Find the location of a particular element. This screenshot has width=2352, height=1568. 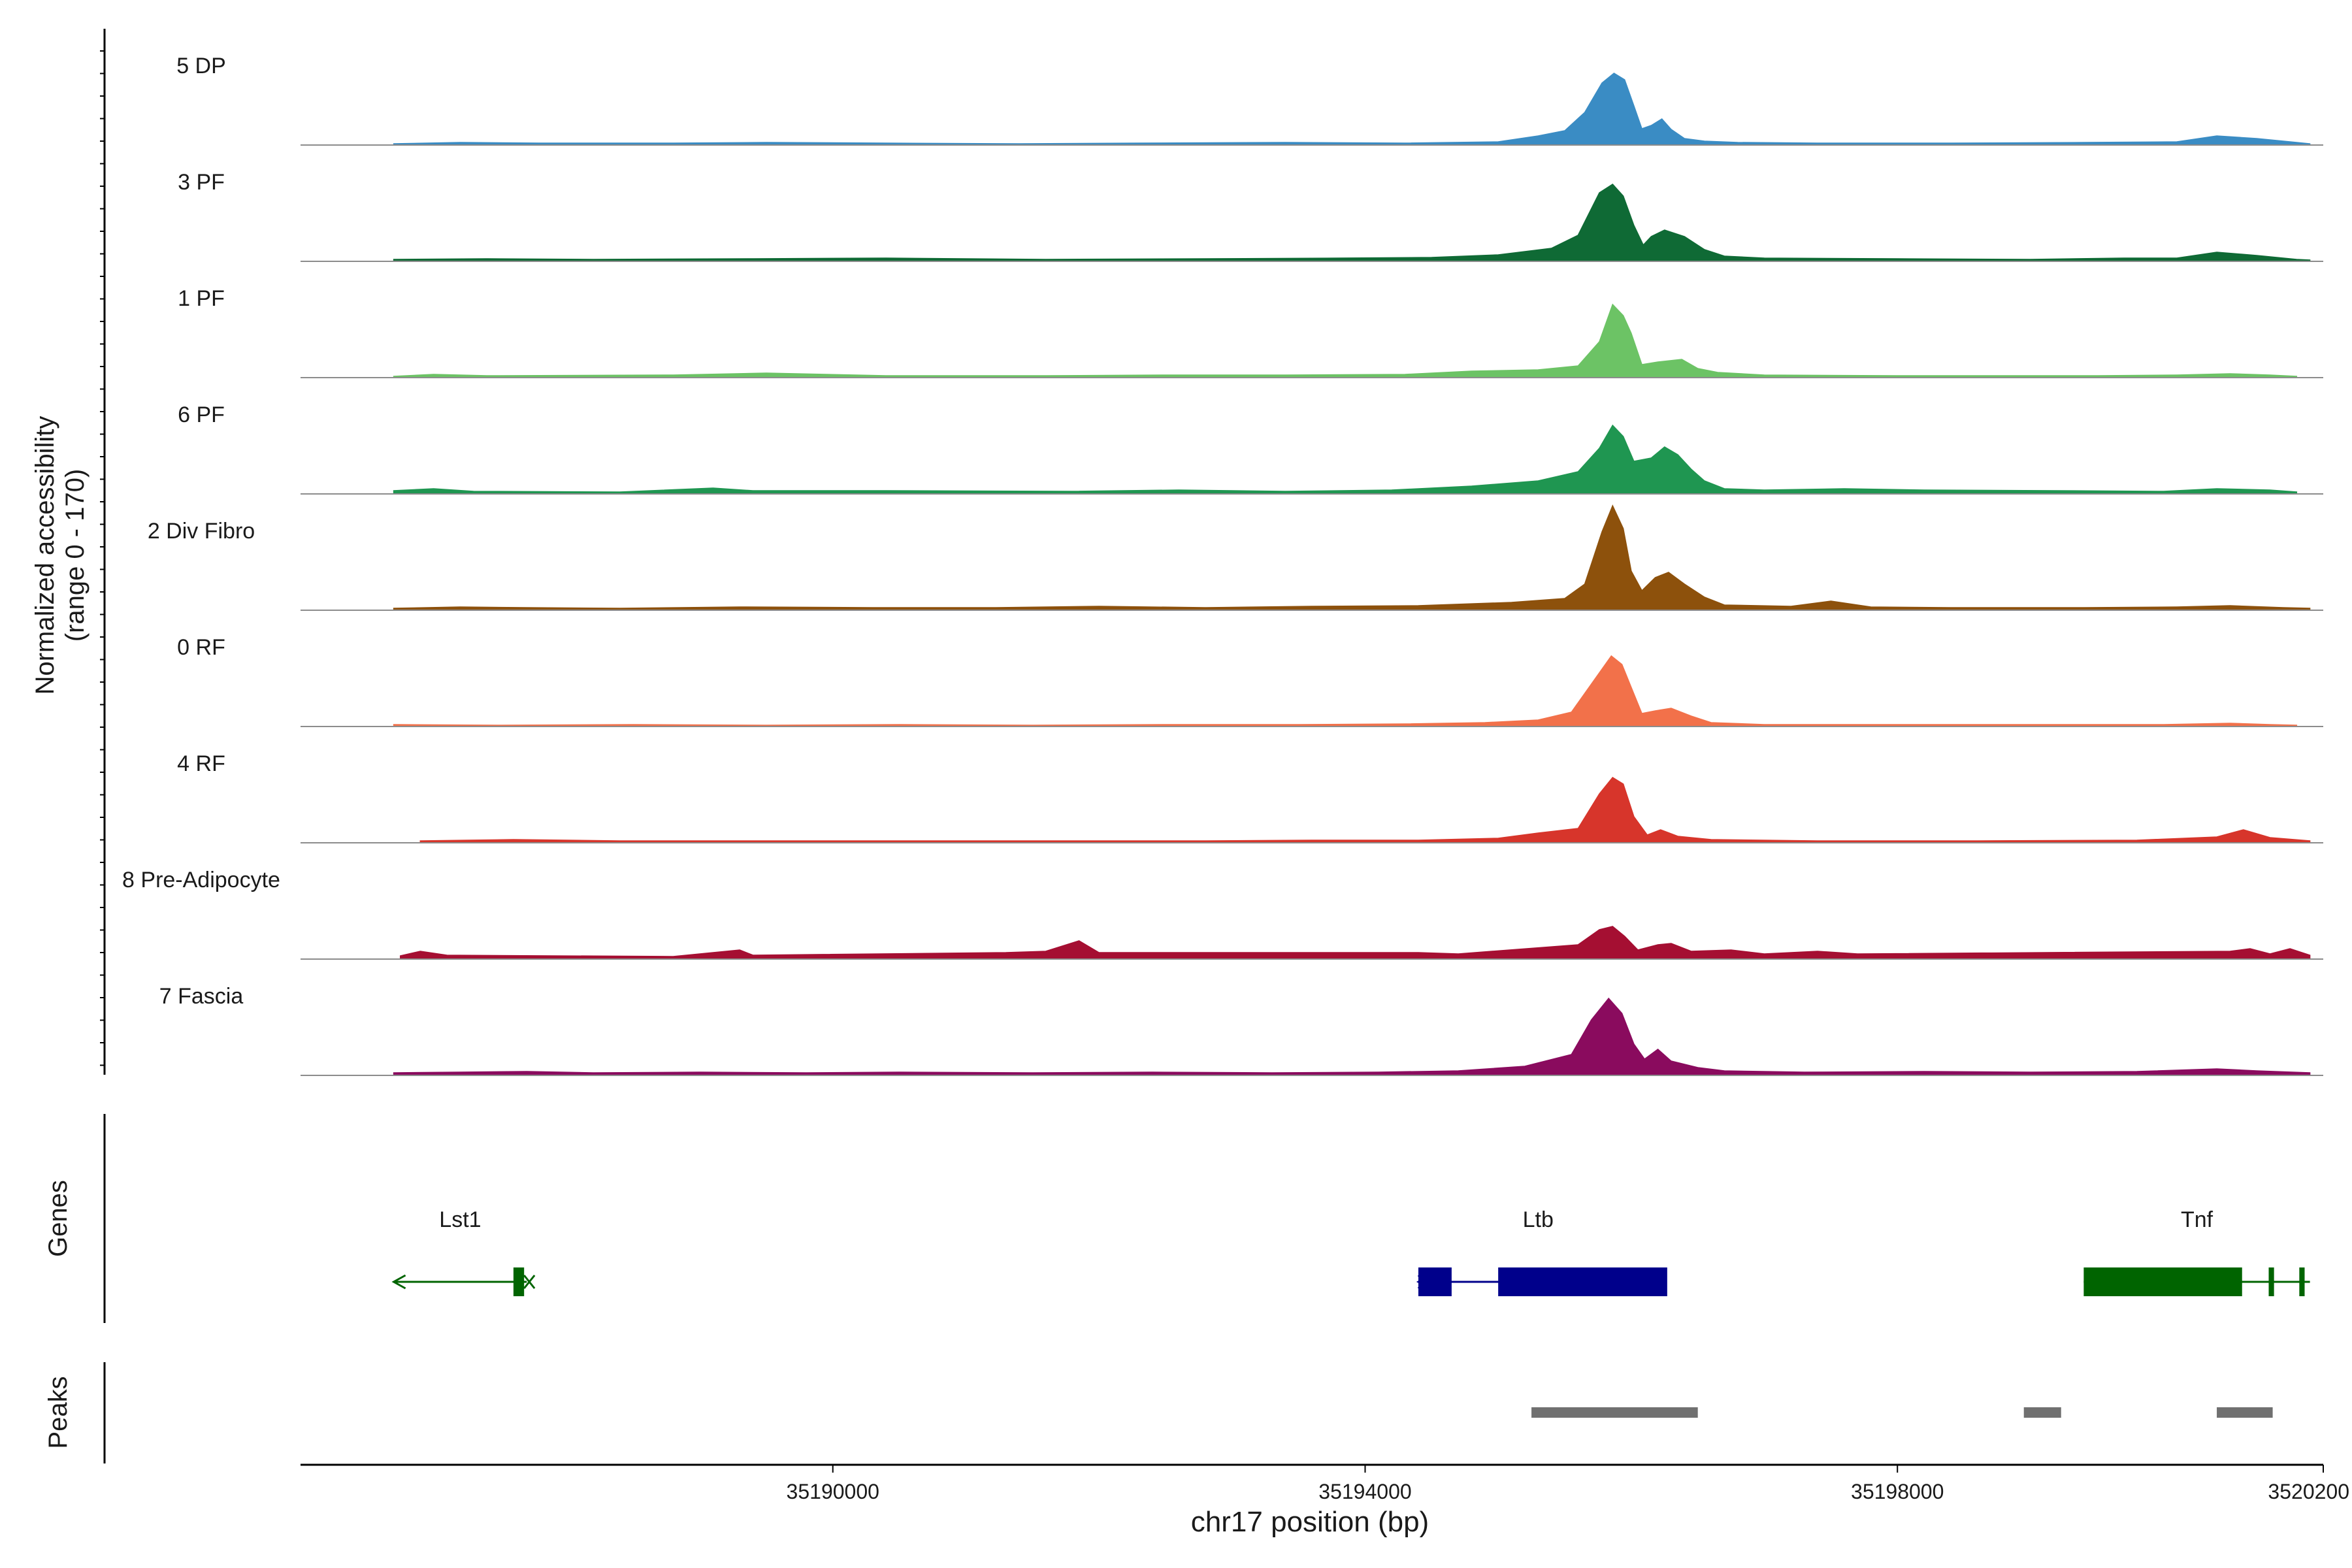

track-1-pf: 1 PF is located at coordinates (1250, 332).